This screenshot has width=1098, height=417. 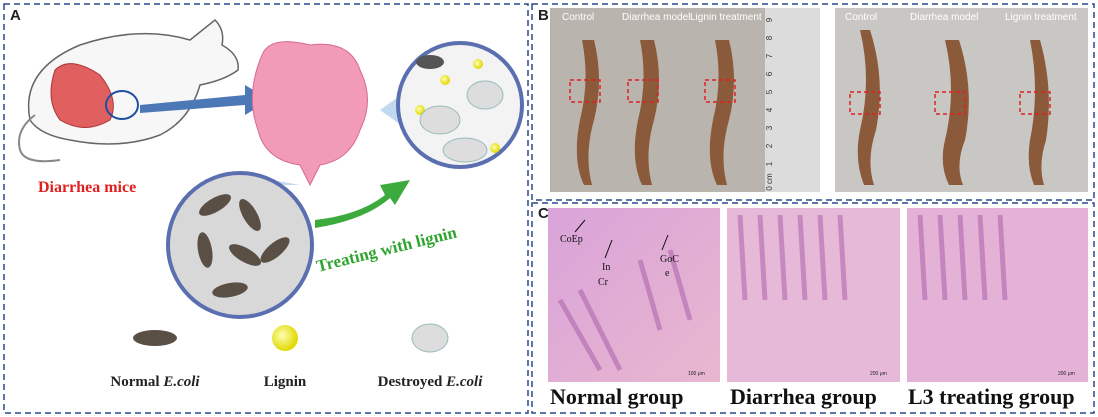 What do you see at coordinates (792, 100) in the screenshot?
I see `ruler` at bounding box center [792, 100].